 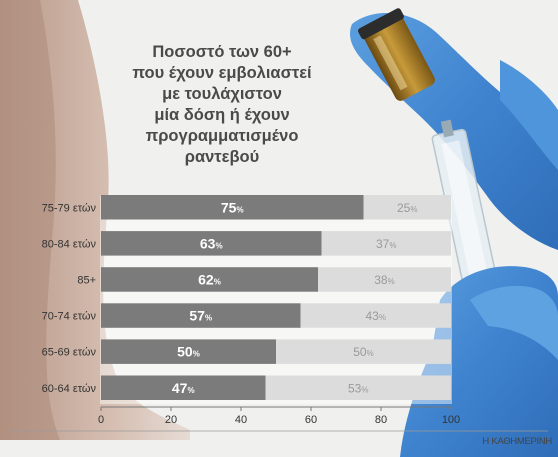 What do you see at coordinates (69, 208) in the screenshot?
I see `category-label: 75-79 ετών` at bounding box center [69, 208].